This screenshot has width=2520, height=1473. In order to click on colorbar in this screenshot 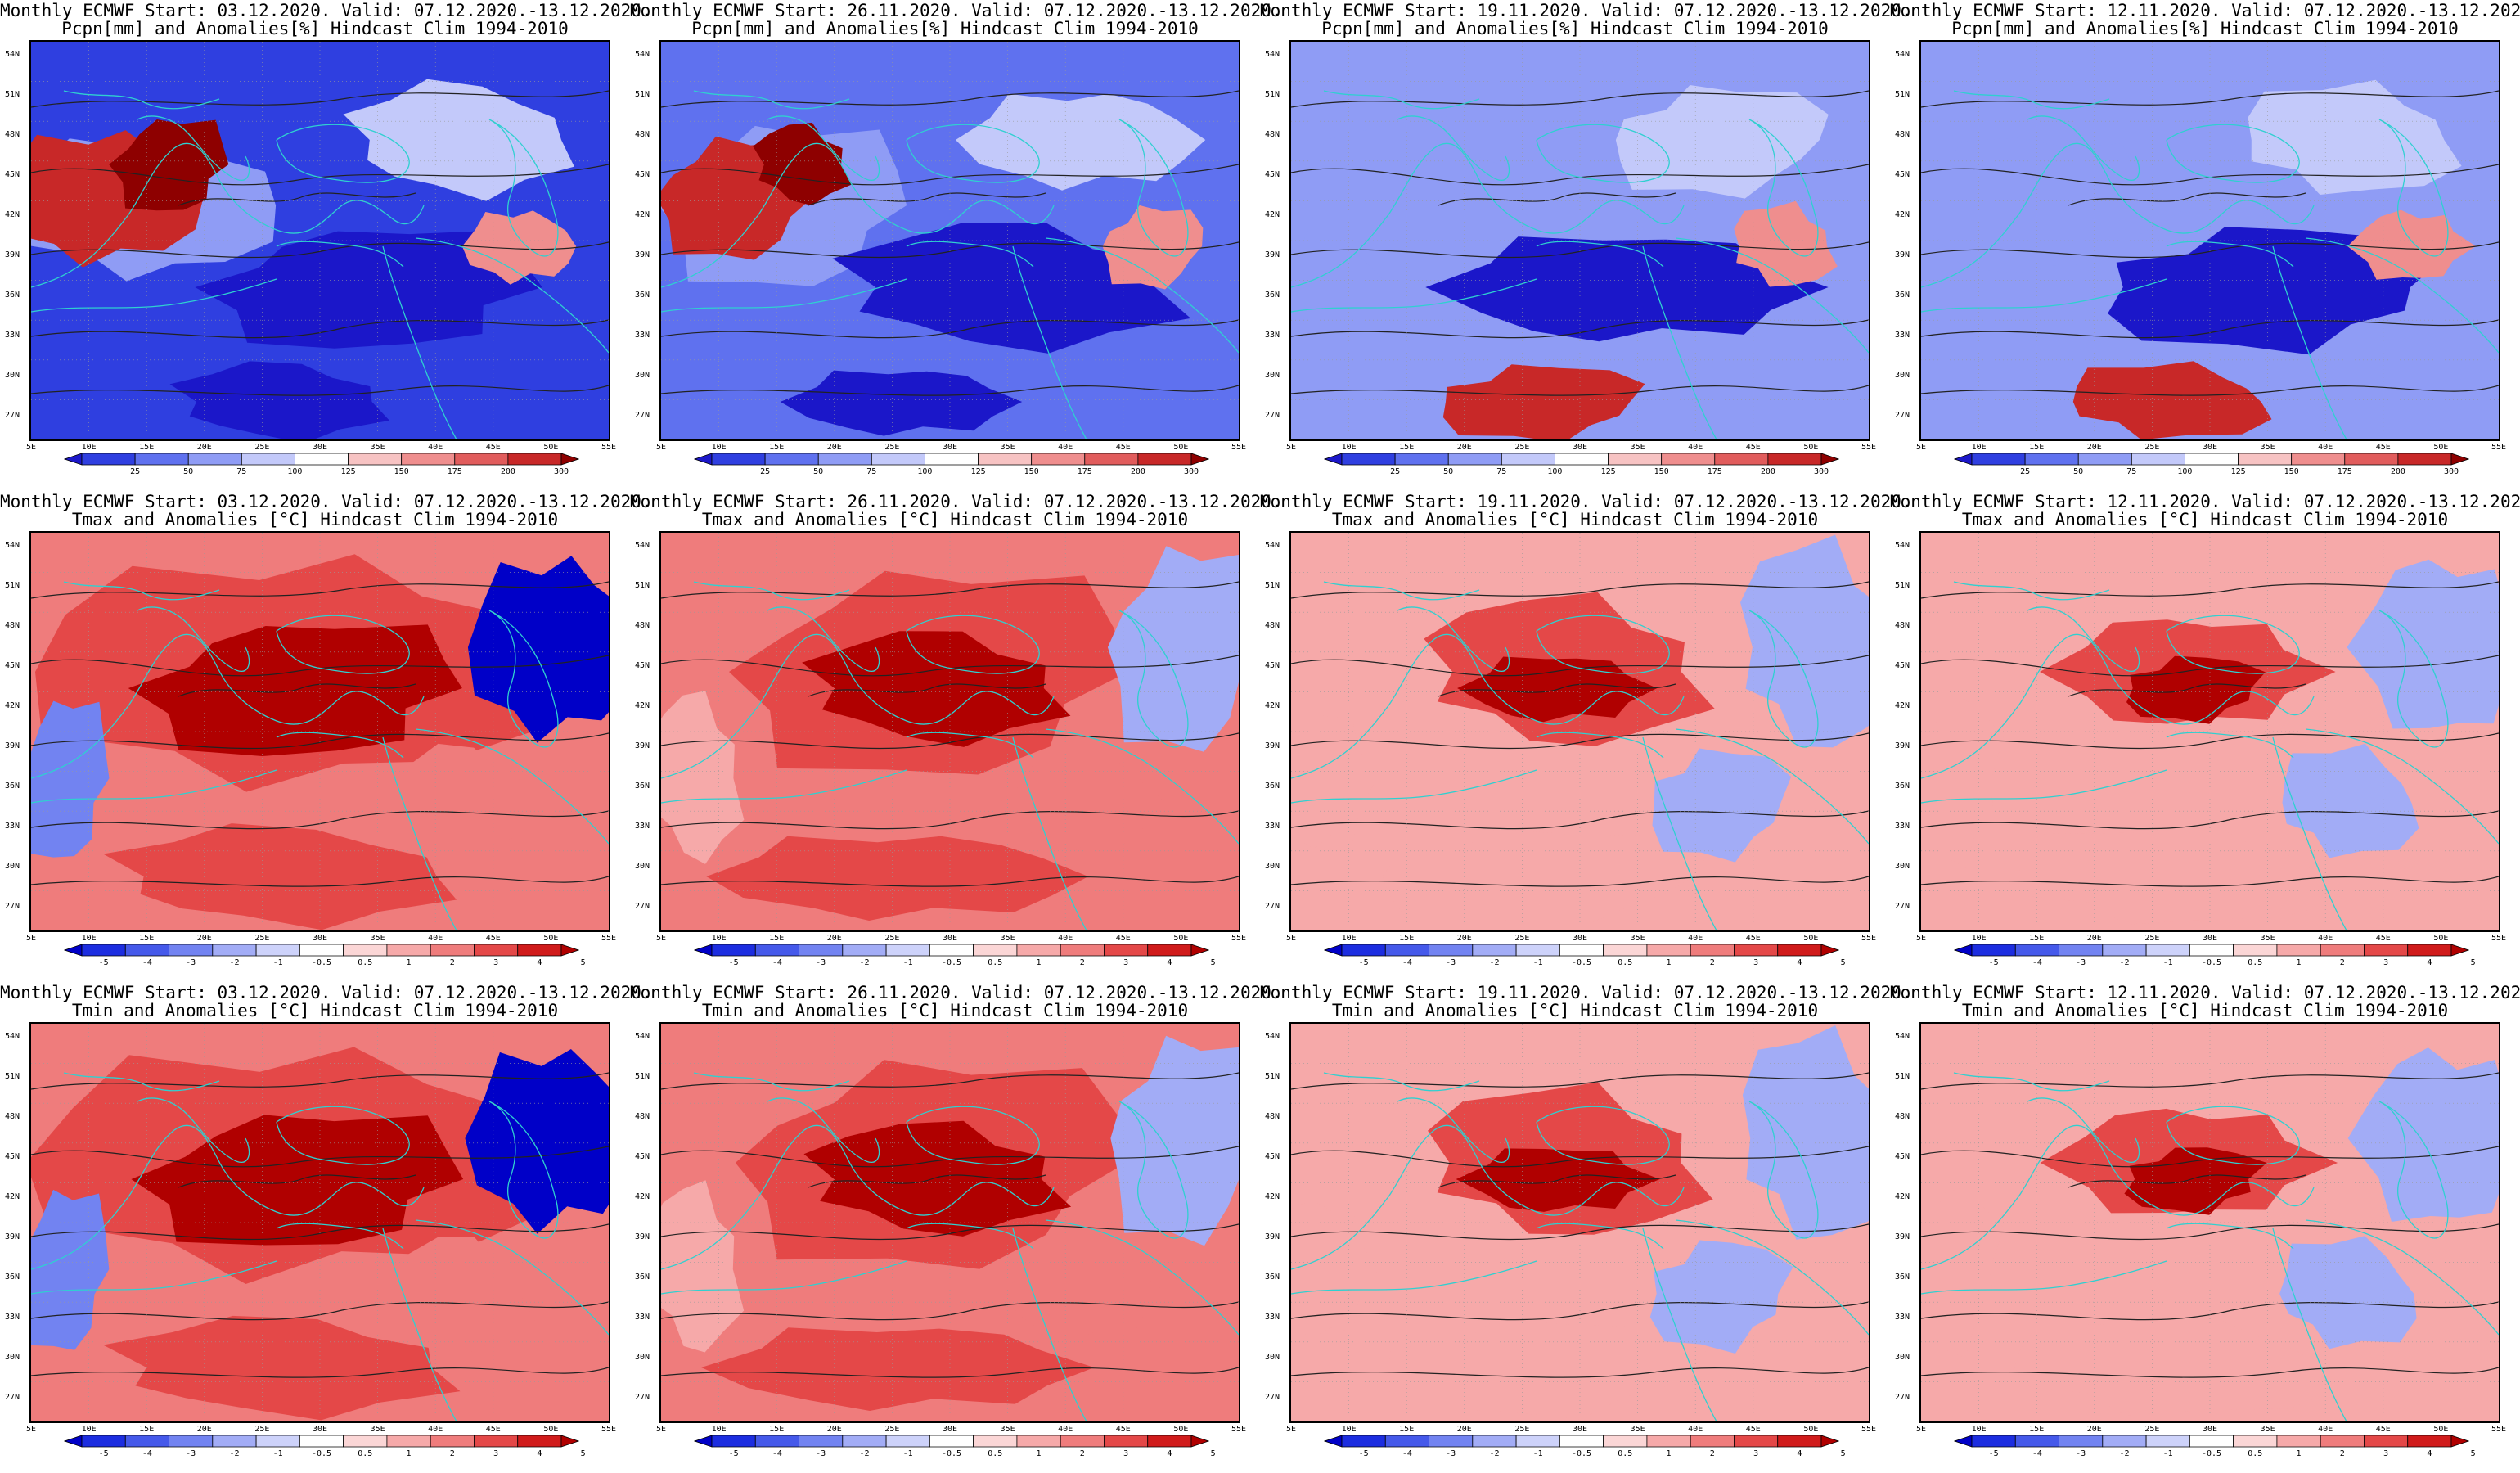, I will do `click(952, 459)`.